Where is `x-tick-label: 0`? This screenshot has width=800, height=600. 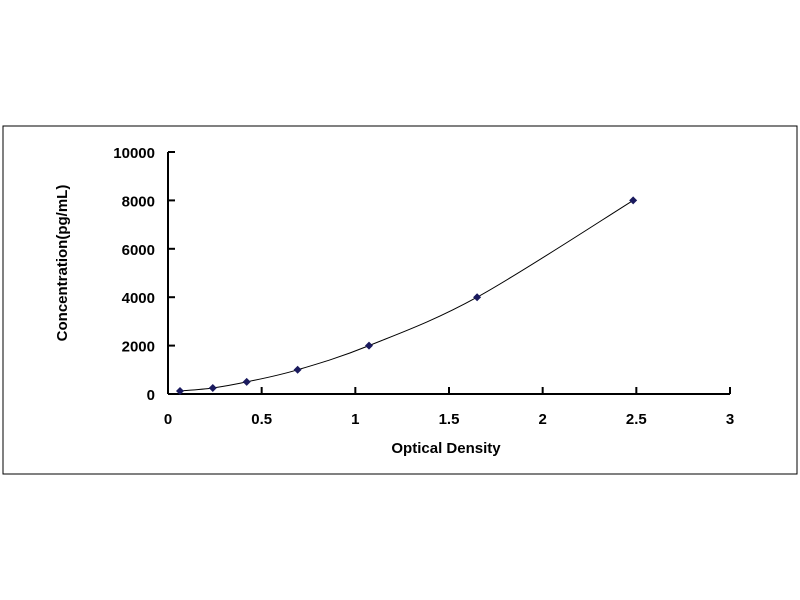
x-tick-label: 0 is located at coordinates (168, 419).